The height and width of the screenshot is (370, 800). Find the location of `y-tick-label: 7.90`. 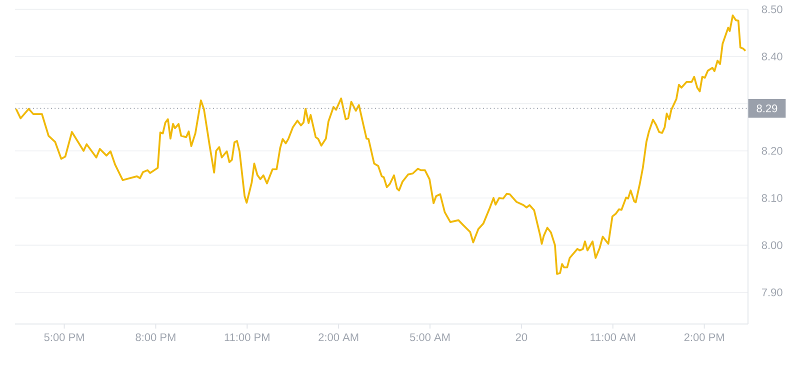

y-tick-label: 7.90 is located at coordinates (772, 292).